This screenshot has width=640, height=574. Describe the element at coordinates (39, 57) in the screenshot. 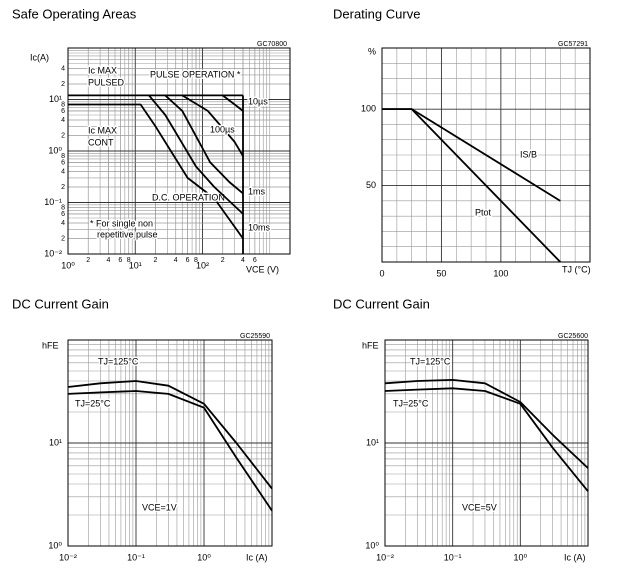

I see `y-axis-label: Ic(A)` at that location.